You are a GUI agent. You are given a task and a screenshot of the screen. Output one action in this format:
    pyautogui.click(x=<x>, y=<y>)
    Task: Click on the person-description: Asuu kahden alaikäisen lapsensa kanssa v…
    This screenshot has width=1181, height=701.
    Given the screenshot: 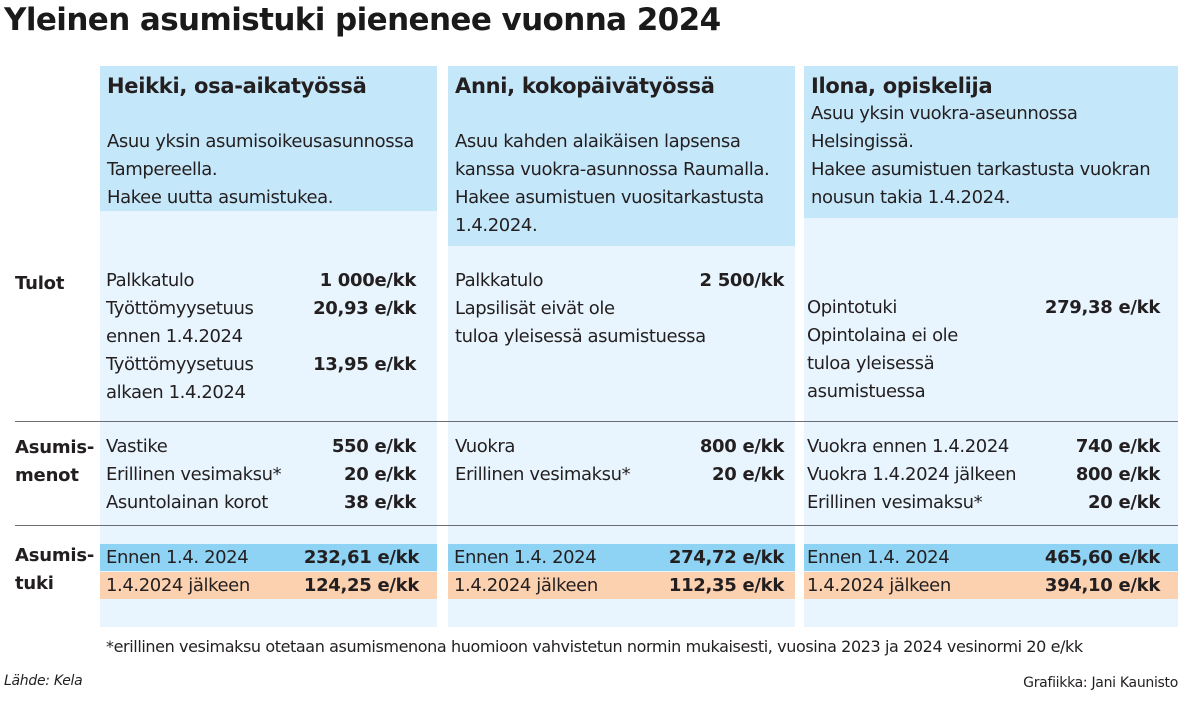 What is the action you would take?
    pyautogui.click(x=612, y=183)
    